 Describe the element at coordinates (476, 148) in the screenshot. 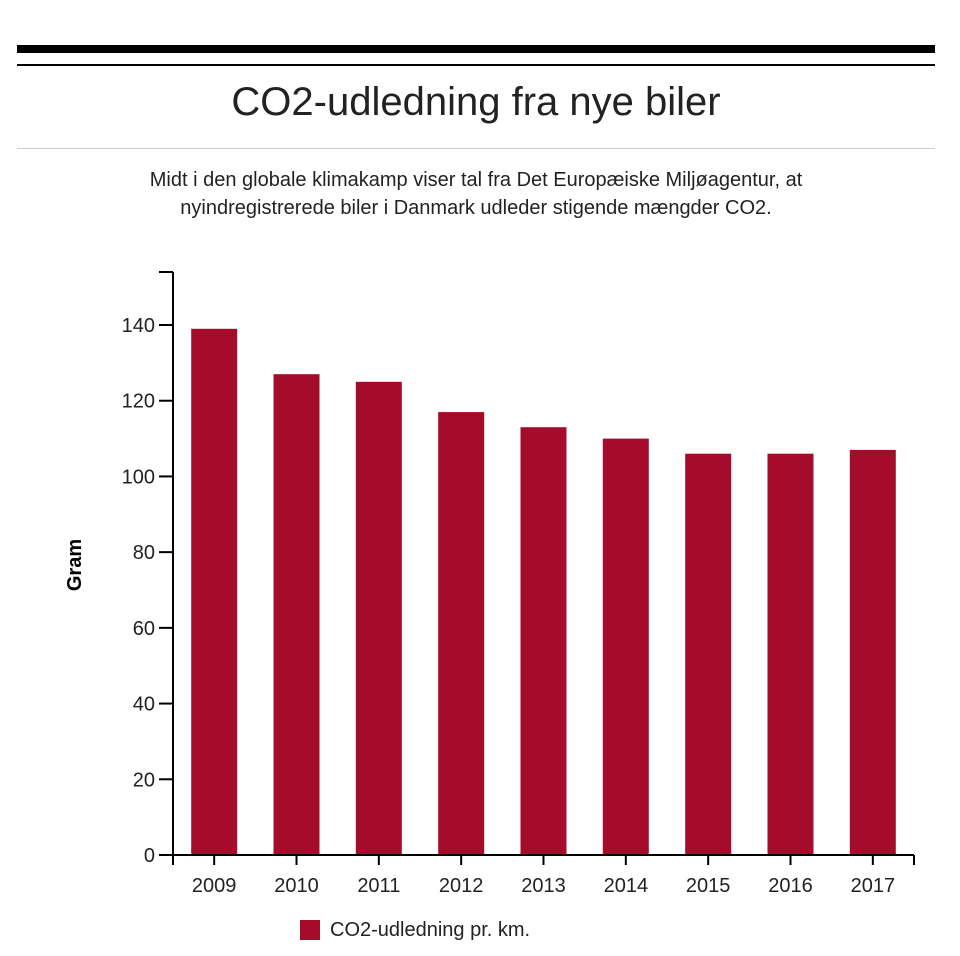

I see `title-divider` at that location.